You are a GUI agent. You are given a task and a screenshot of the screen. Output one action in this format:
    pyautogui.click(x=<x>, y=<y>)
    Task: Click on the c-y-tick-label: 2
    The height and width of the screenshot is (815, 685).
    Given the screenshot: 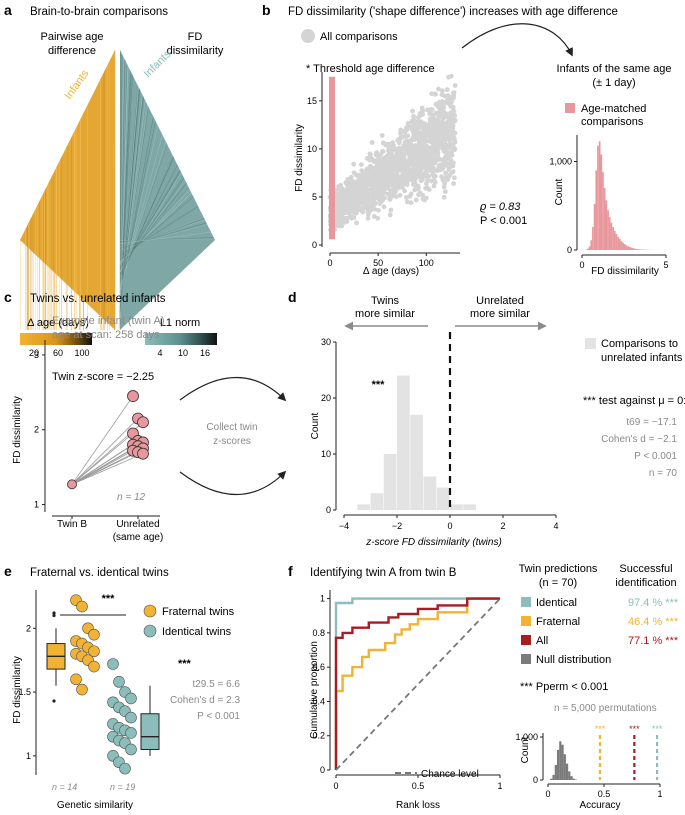 What is the action you would take?
    pyautogui.click(x=36, y=430)
    